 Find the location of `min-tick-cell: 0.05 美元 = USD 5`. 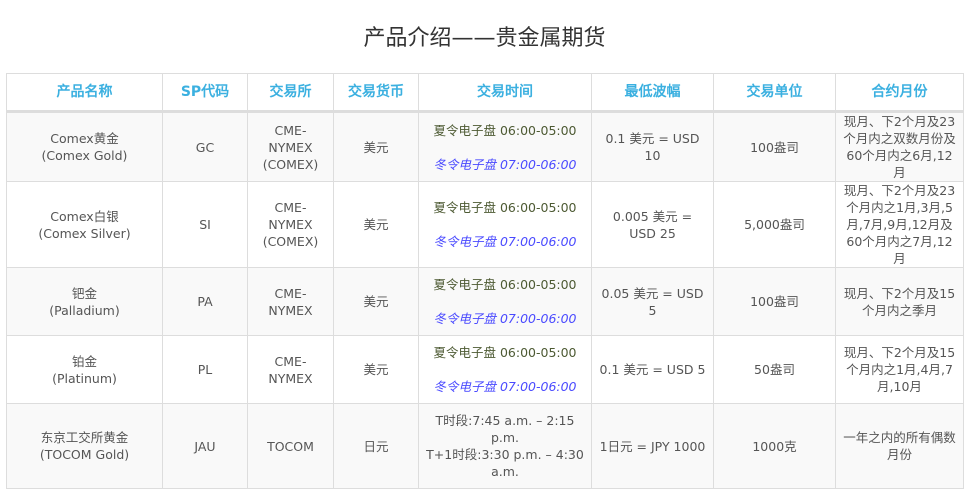

min-tick-cell: 0.05 美元 = USD 5 is located at coordinates (652, 301).